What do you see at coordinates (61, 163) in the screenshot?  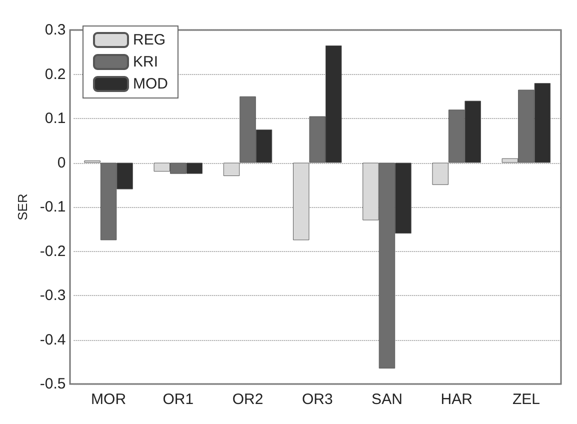 I see `y-tick-label: 0` at bounding box center [61, 163].